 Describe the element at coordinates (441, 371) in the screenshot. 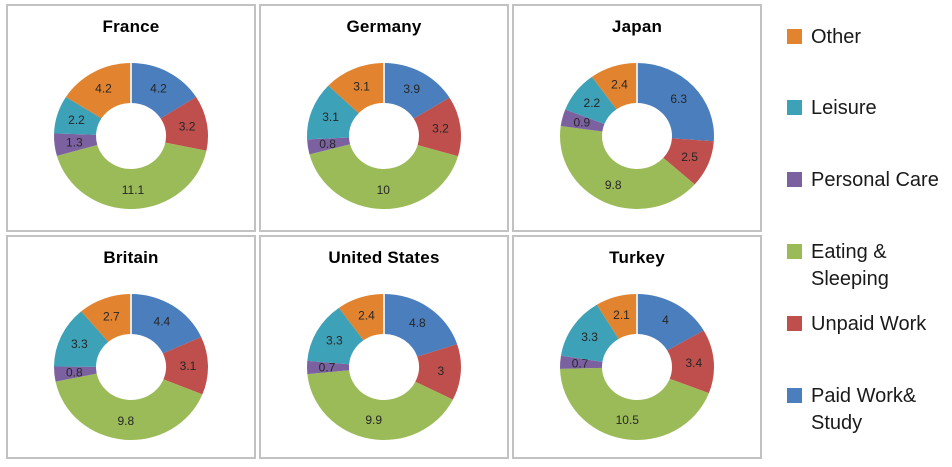

I see `slice-data-label: 3` at that location.